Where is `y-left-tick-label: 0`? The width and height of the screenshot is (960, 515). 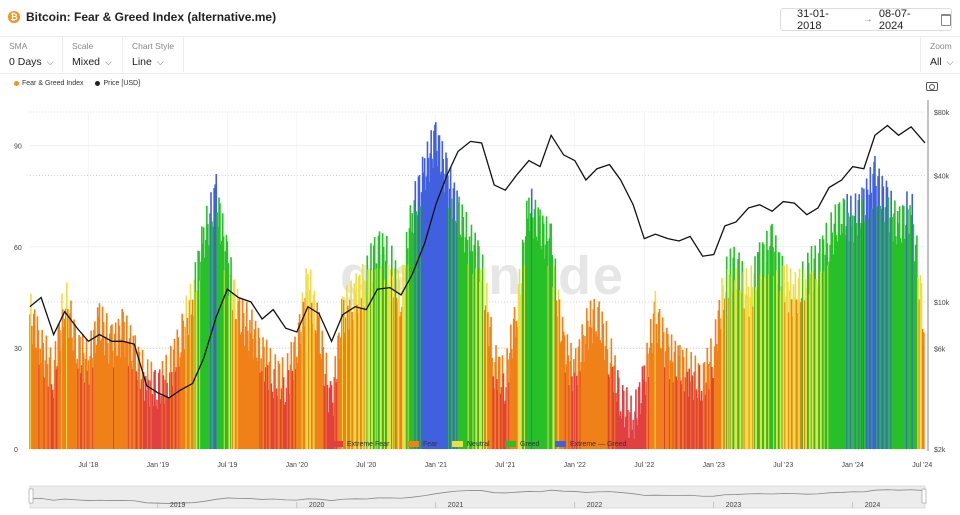 y-left-tick-label: 0 is located at coordinates (16, 450).